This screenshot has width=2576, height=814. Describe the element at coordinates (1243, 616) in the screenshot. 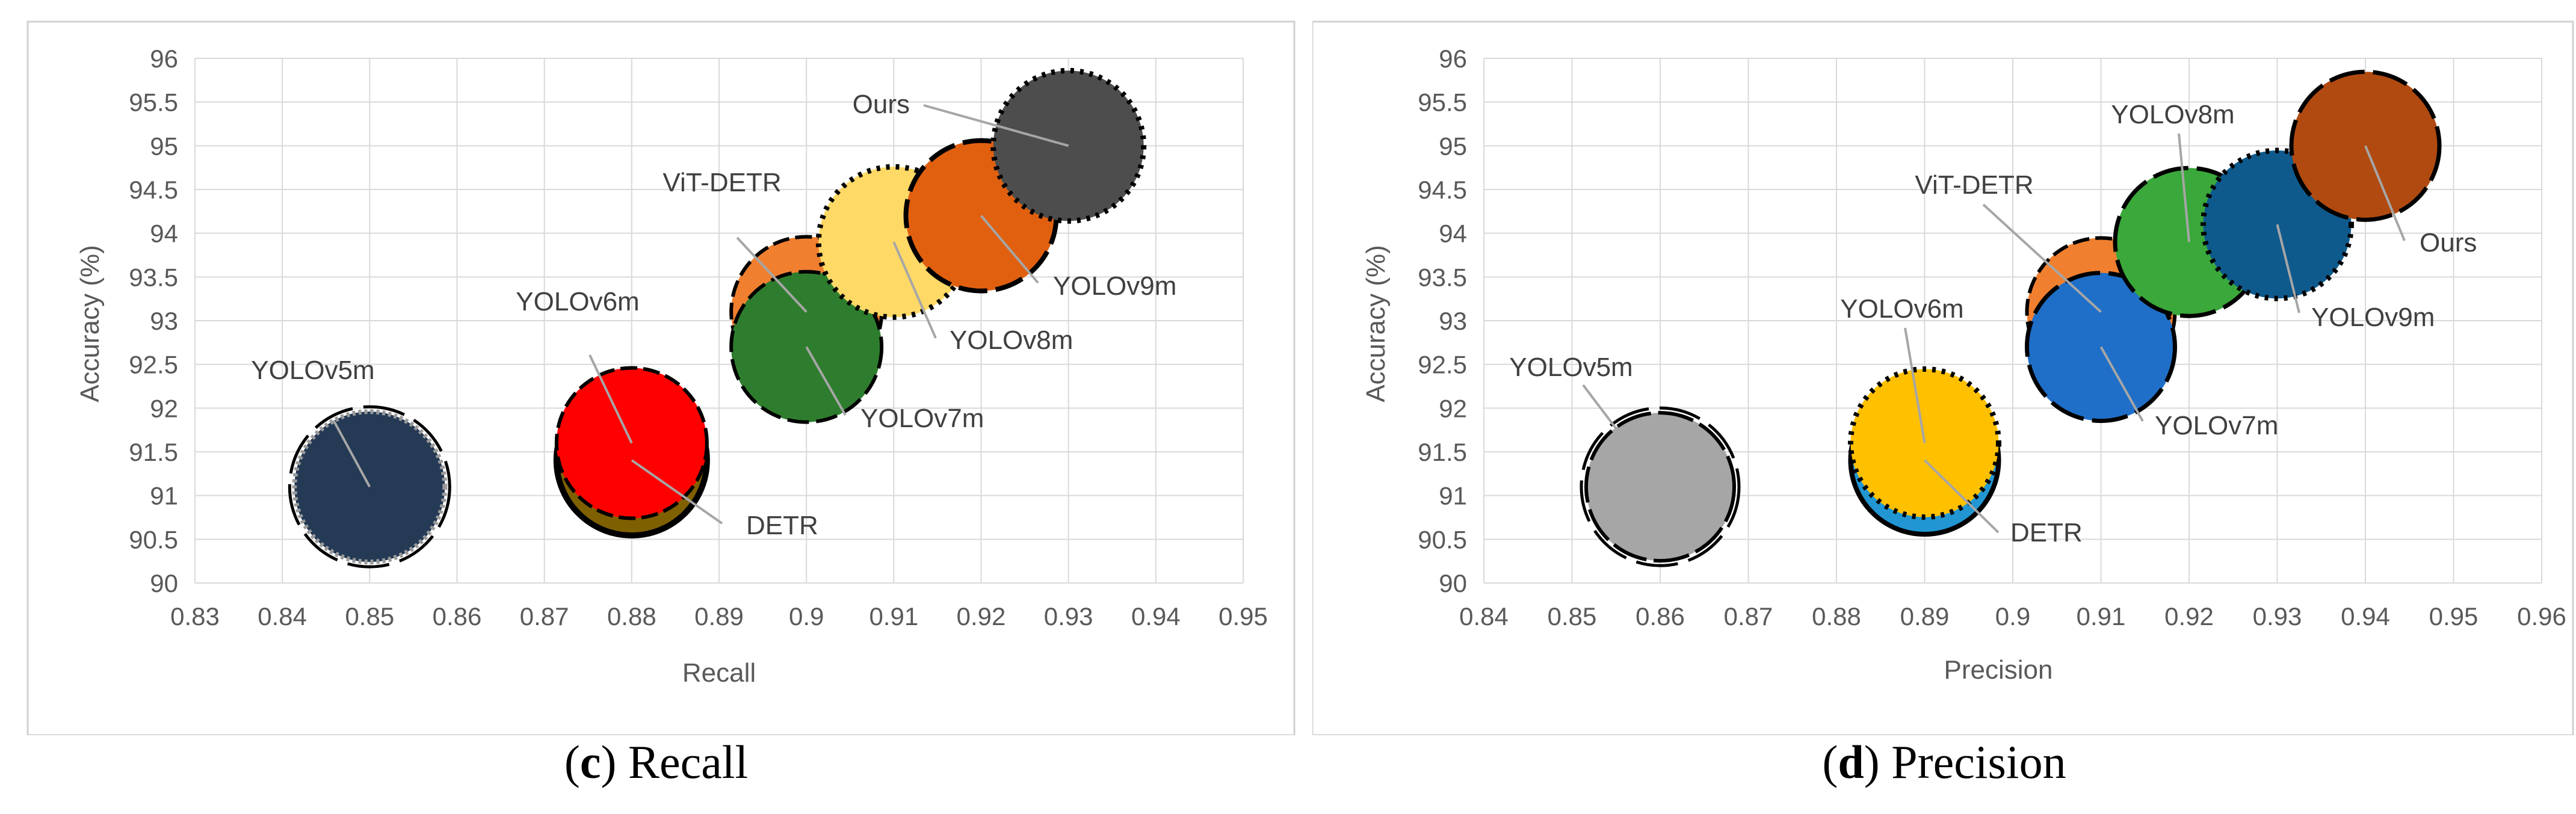

I see `x-tick-label: 0.95` at that location.